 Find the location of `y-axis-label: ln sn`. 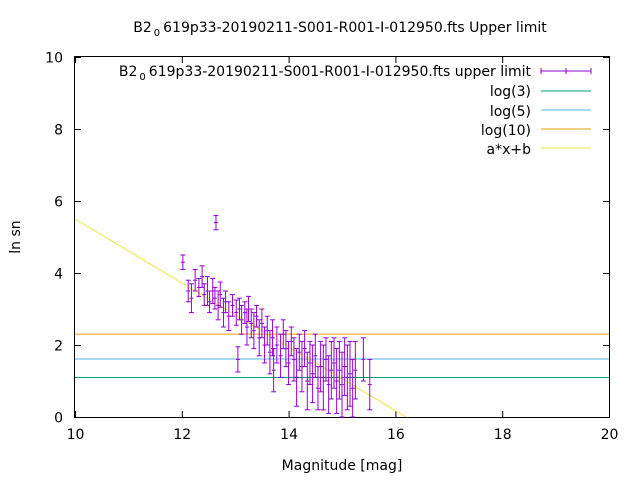

y-axis-label: ln sn is located at coordinates (16, 236).